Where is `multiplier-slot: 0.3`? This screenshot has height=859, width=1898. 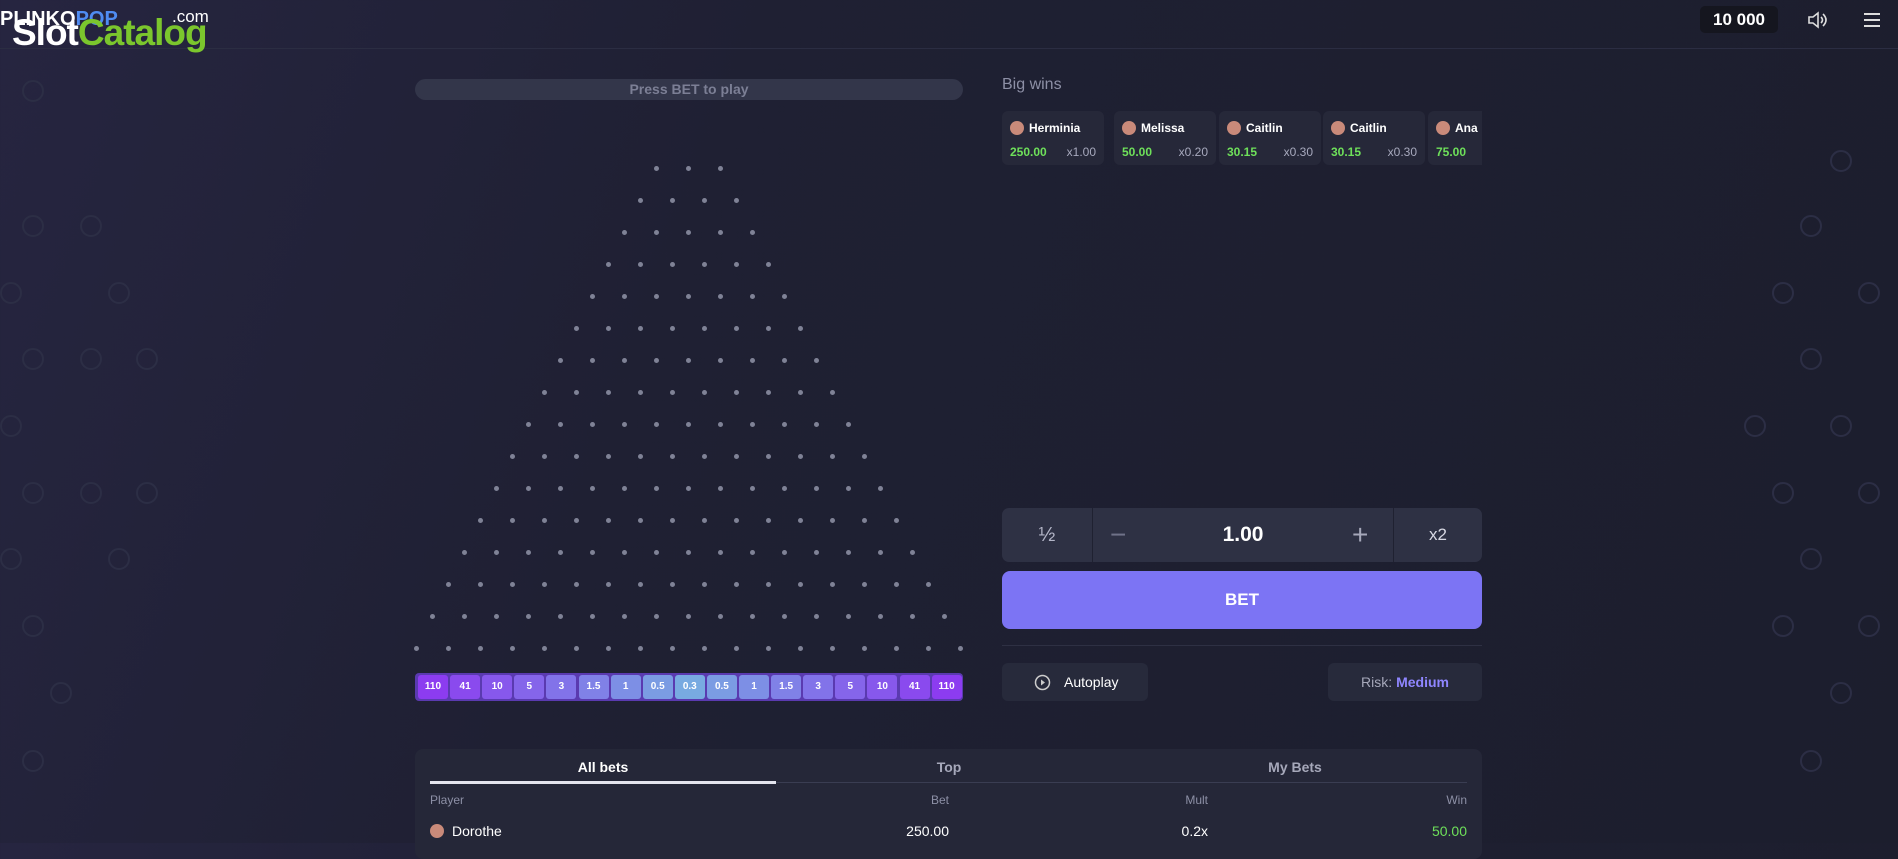 multiplier-slot: 0.3 is located at coordinates (689, 687).